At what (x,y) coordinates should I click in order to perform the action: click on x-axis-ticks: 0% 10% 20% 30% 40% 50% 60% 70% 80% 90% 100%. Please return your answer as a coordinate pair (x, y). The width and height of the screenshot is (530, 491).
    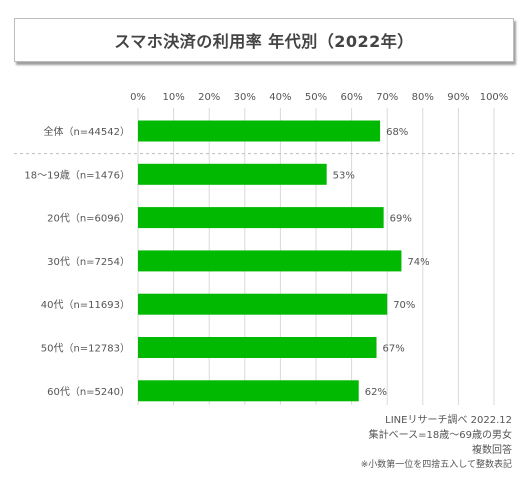
    Looking at the image, I should click on (319, 97).